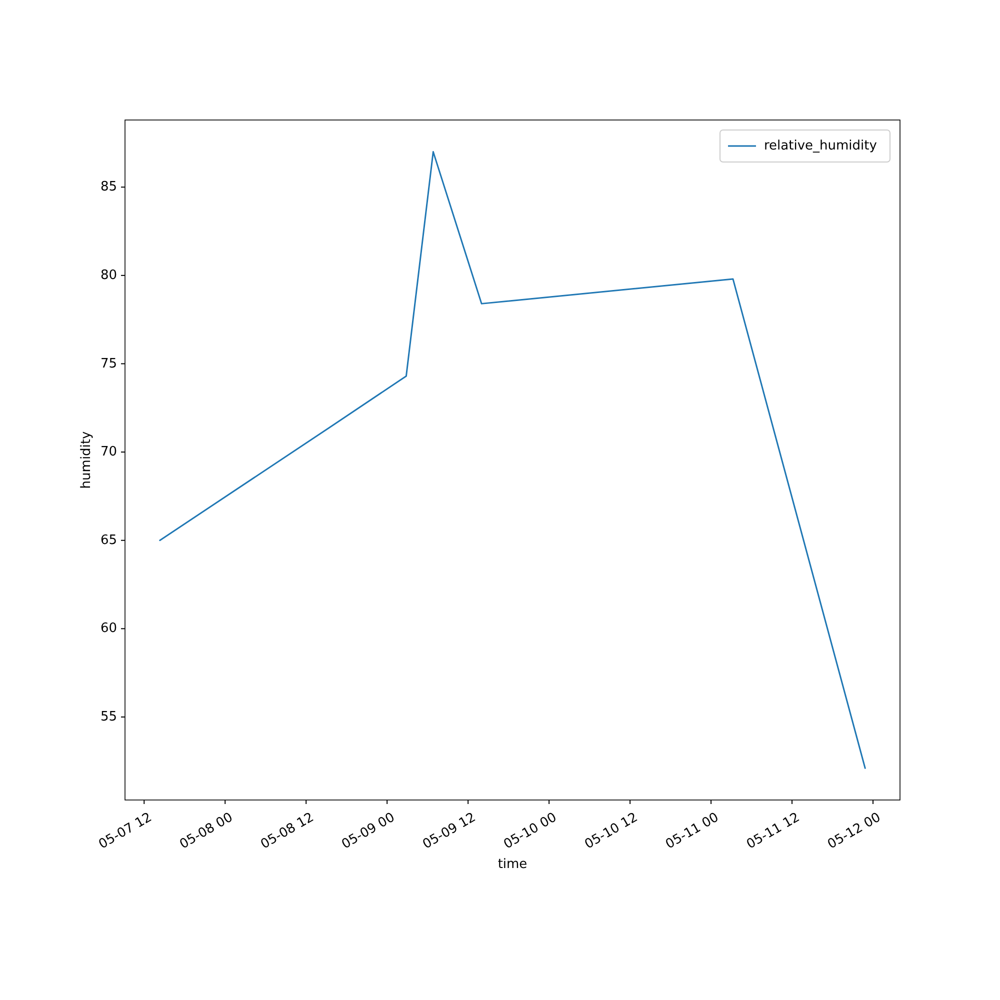  What do you see at coordinates (108, 540) in the screenshot?
I see `y-tick-label: 65` at bounding box center [108, 540].